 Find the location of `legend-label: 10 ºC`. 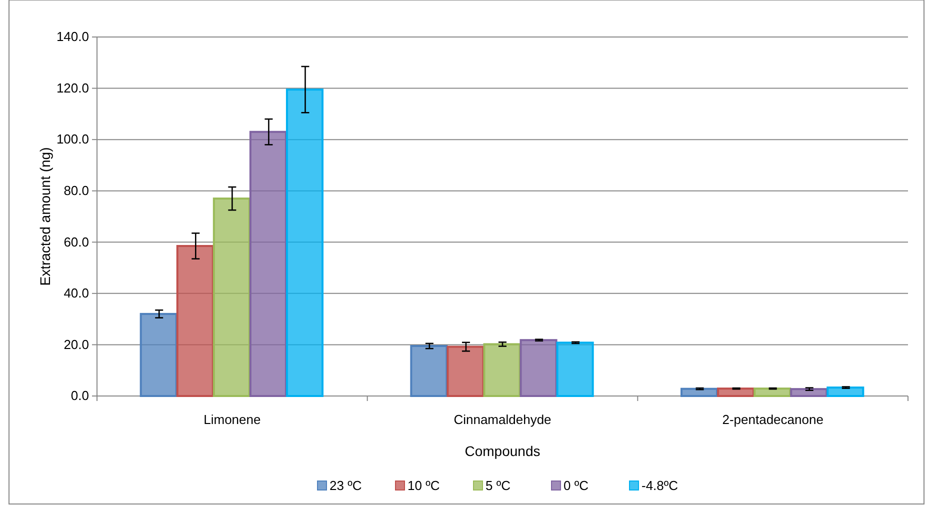

legend-label: 10 ºC is located at coordinates (424, 485).